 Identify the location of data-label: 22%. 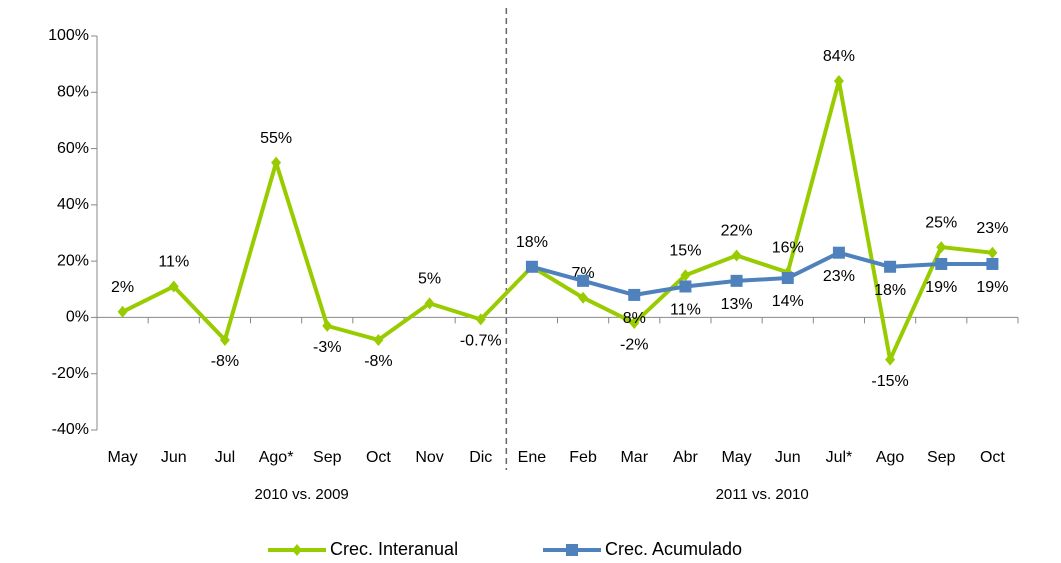
(737, 231).